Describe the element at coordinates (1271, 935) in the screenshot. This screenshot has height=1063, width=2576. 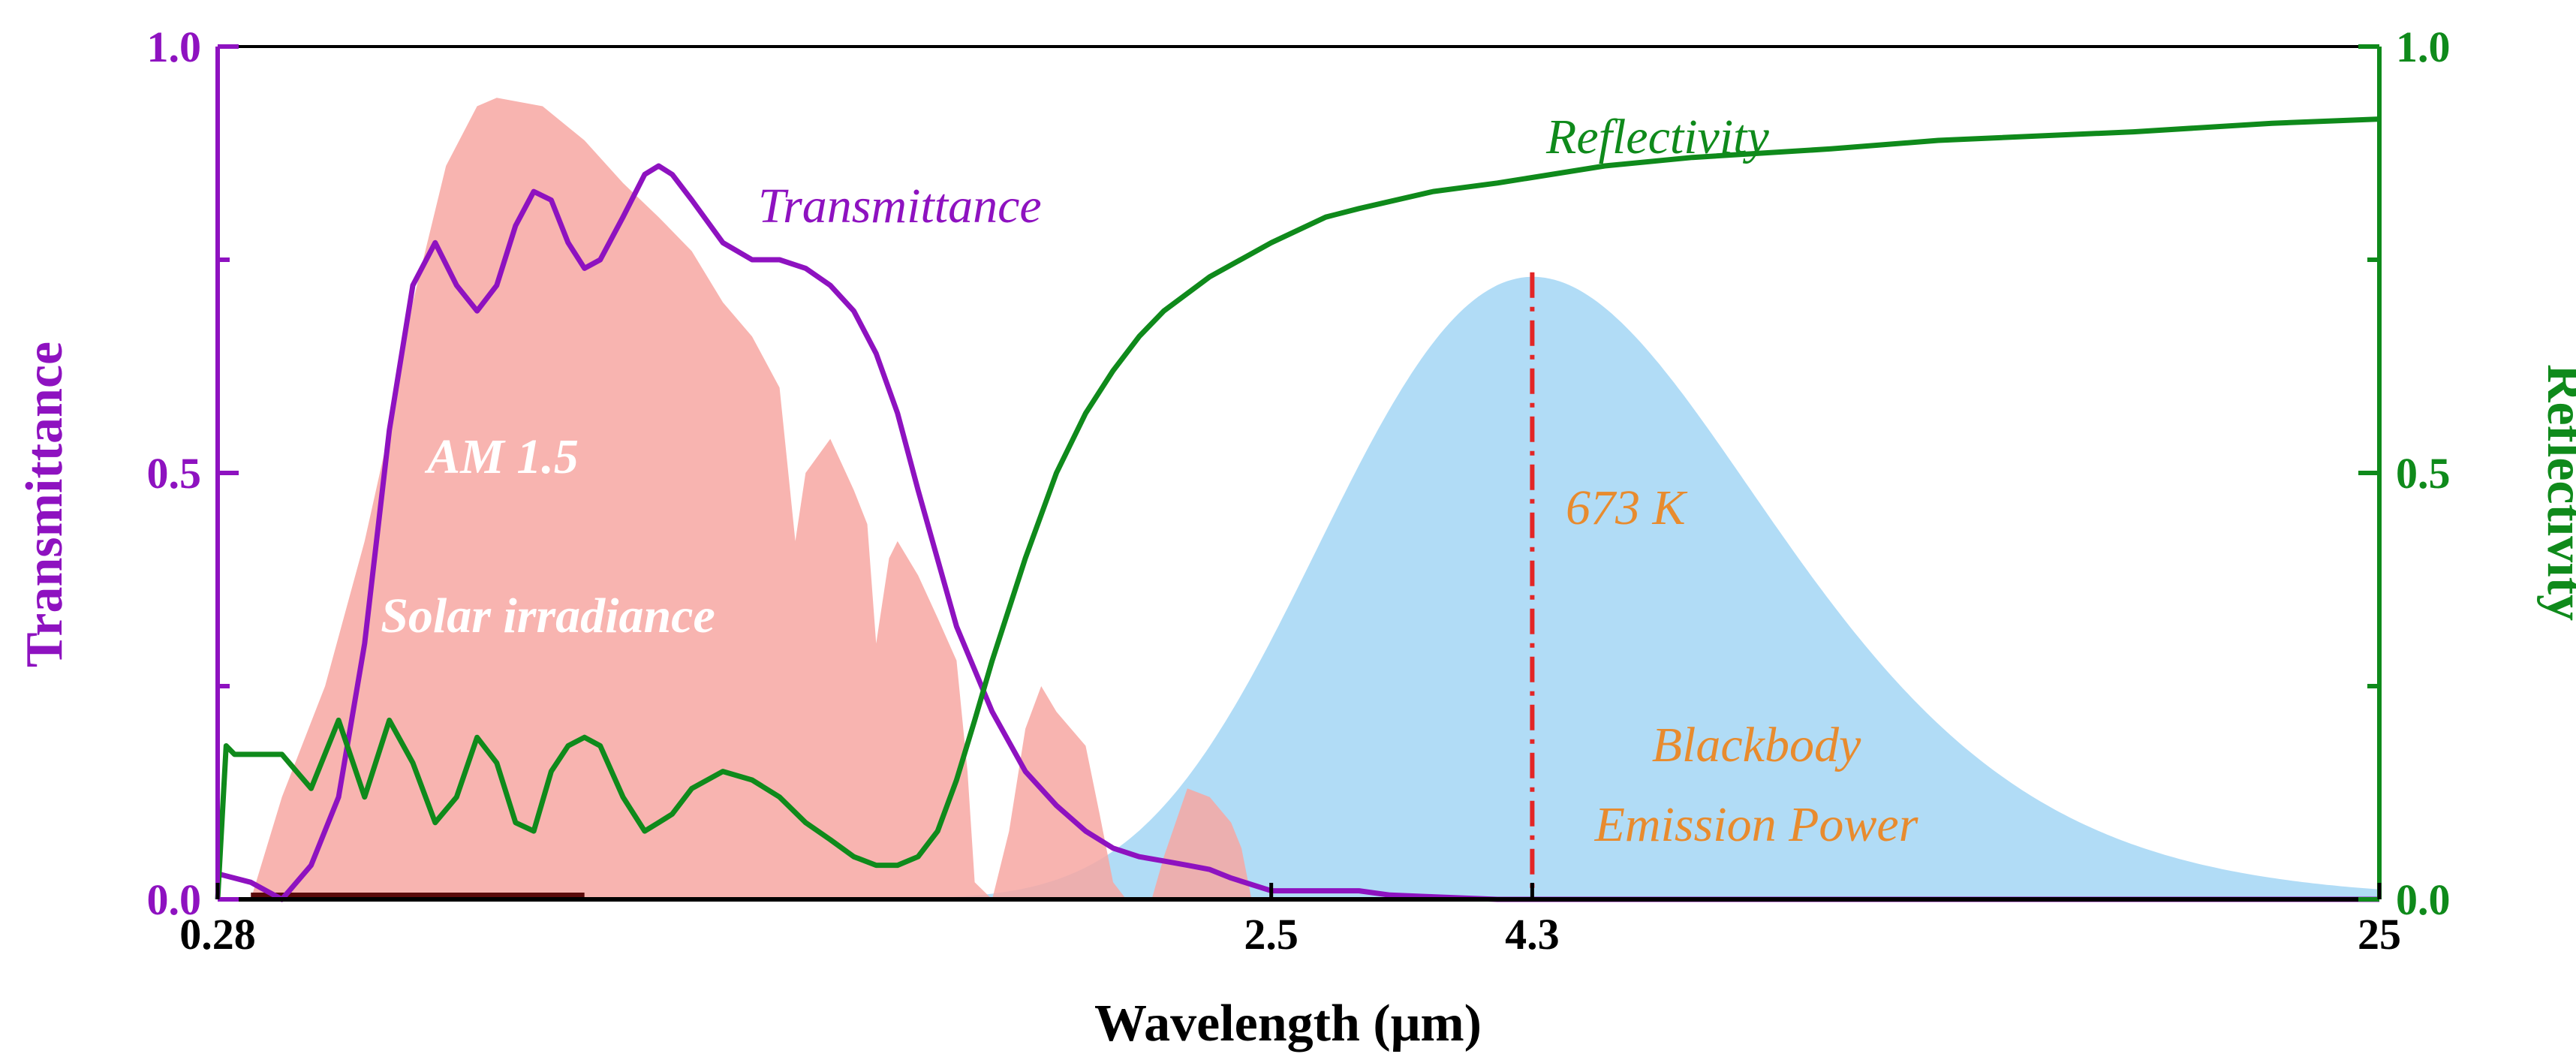
I see `x-tick-label: 2.5` at that location.